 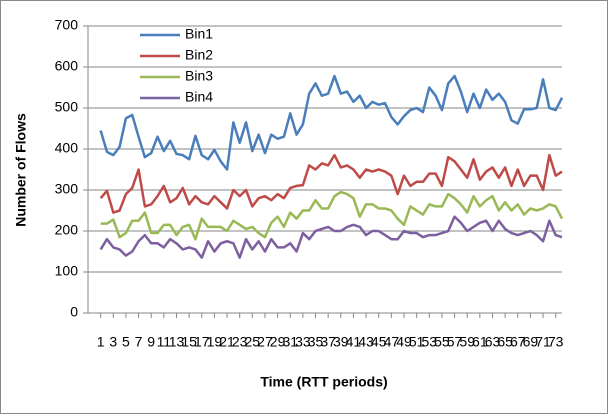 What do you see at coordinates (126, 342) in the screenshot?
I see `x-tick-label: 5` at bounding box center [126, 342].